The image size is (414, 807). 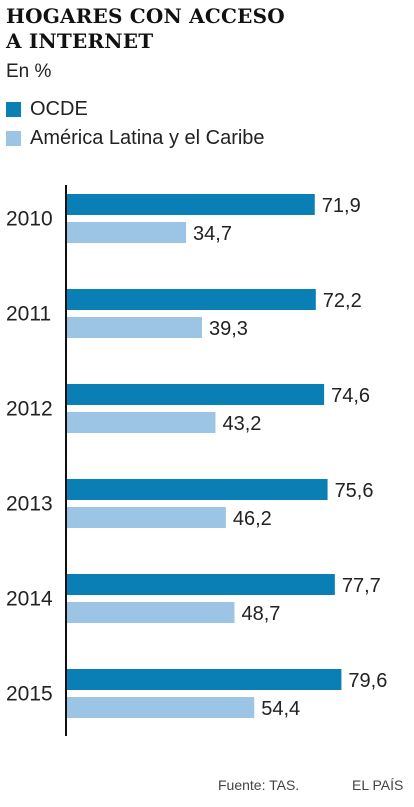 What do you see at coordinates (29, 219) in the screenshot?
I see `tick-label-2010: 2010` at bounding box center [29, 219].